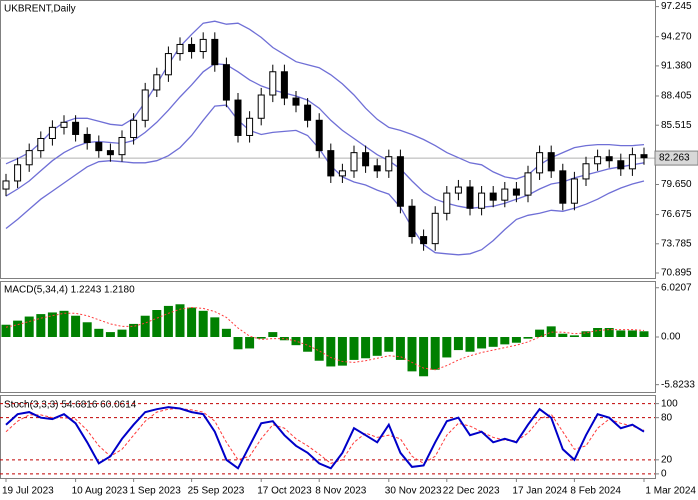 The image size is (698, 500). I want to click on y-tick-label: 85.515, so click(676, 125).